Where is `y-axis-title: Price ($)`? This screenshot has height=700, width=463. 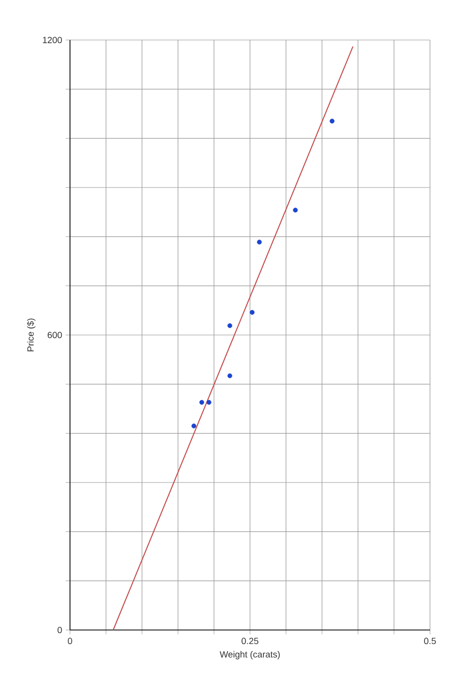 y-axis-title: Price ($) is located at coordinates (31, 335).